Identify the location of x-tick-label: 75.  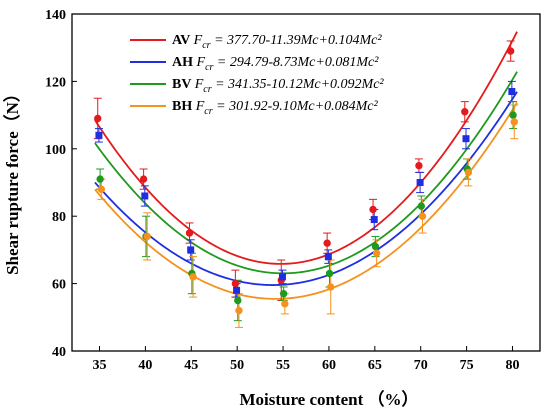
(467, 365).